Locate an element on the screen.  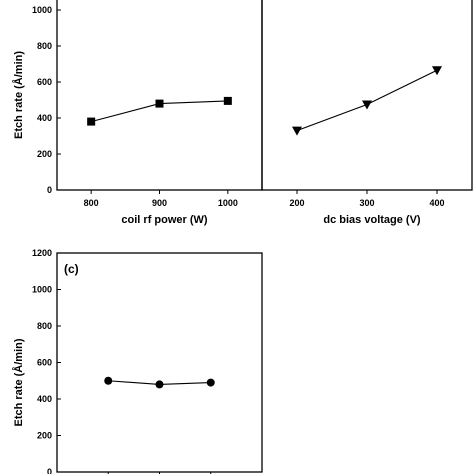
y-tick-label-a: 800 is located at coordinates (44, 46).